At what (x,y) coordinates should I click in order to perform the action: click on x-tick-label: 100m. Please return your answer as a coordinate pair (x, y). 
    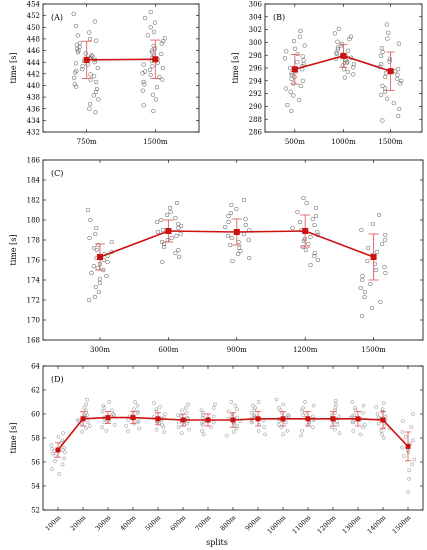
    Looking at the image, I should click on (53, 523).